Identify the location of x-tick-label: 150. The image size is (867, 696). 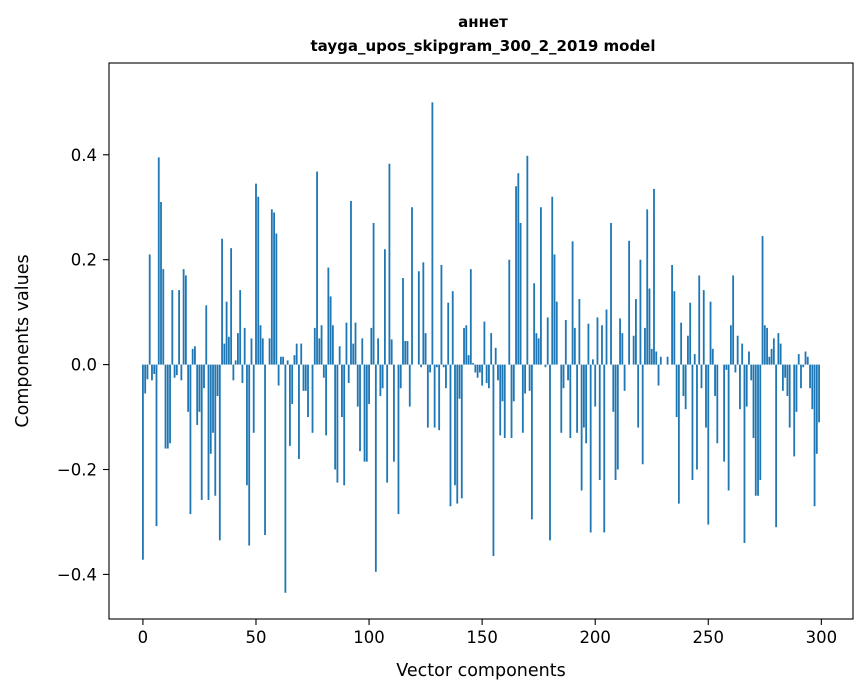
(482, 637).